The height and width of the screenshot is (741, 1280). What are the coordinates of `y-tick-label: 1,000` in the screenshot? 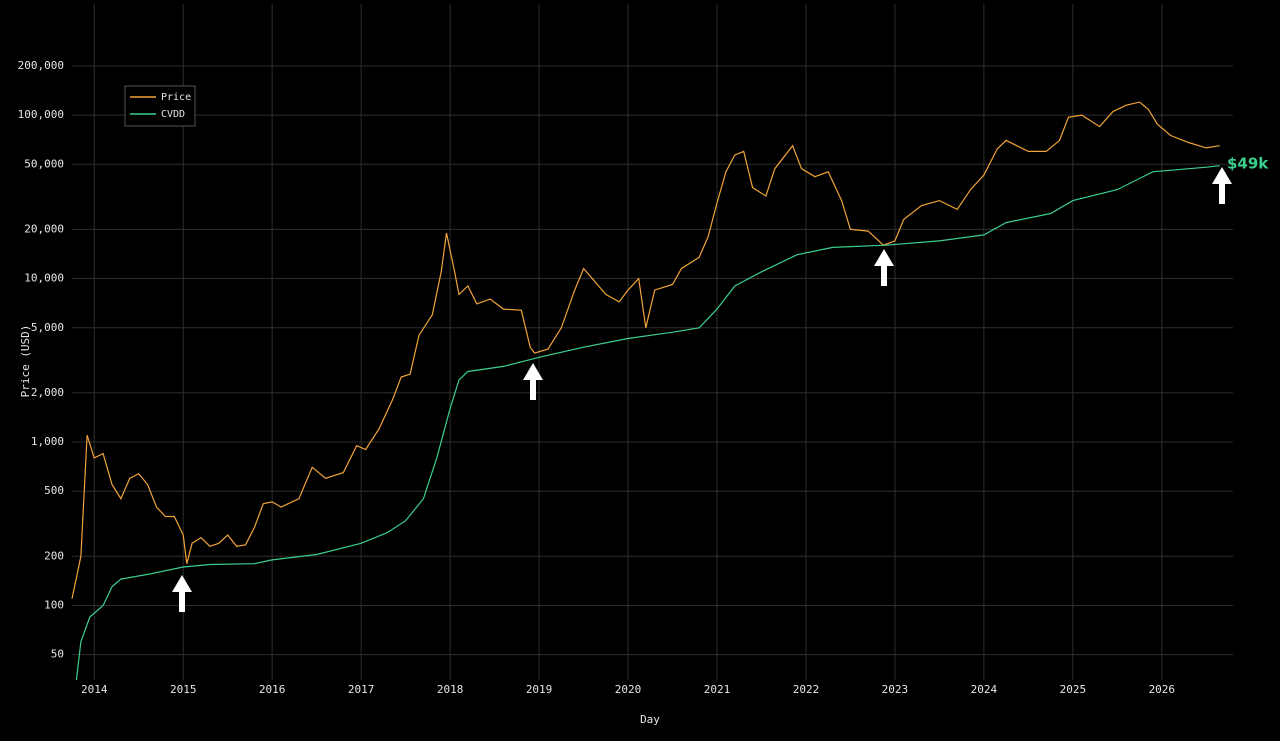 It's located at (47, 441).